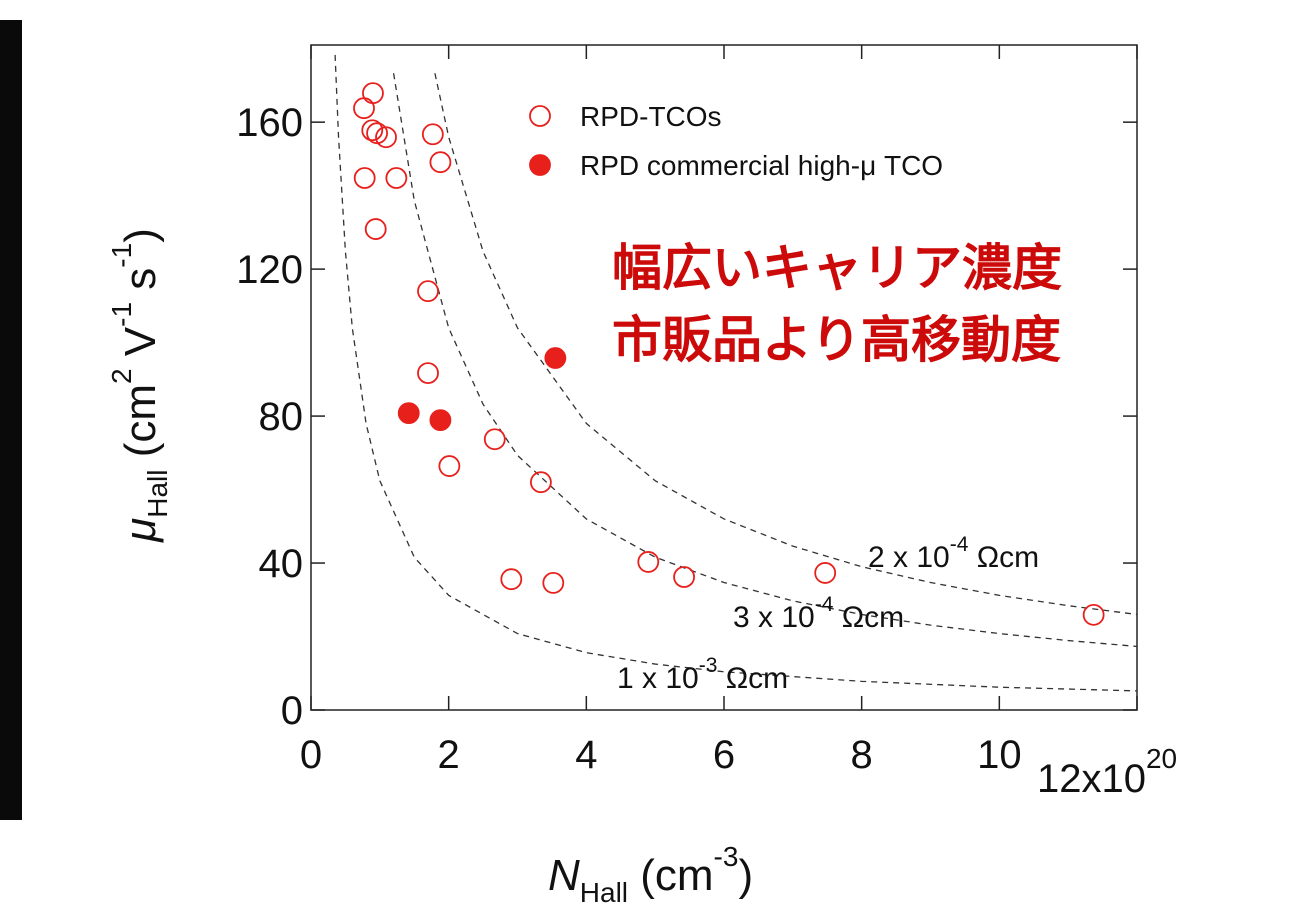  I want to click on side-photo, so click(11, 420).